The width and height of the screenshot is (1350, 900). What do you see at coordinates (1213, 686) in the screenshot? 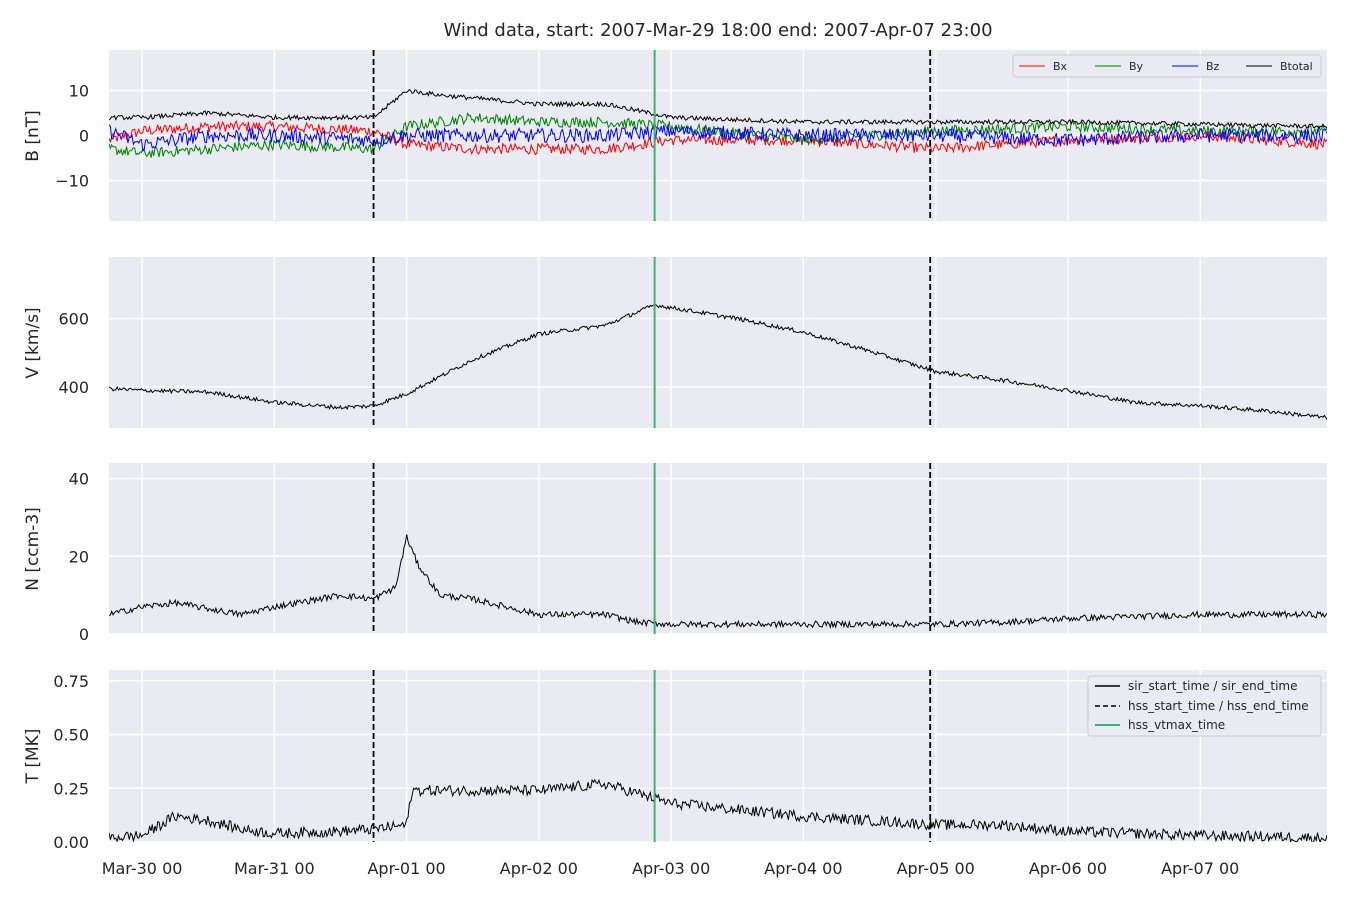
I see `legend-label-sir: sir_start_time / sir_end_time` at bounding box center [1213, 686].